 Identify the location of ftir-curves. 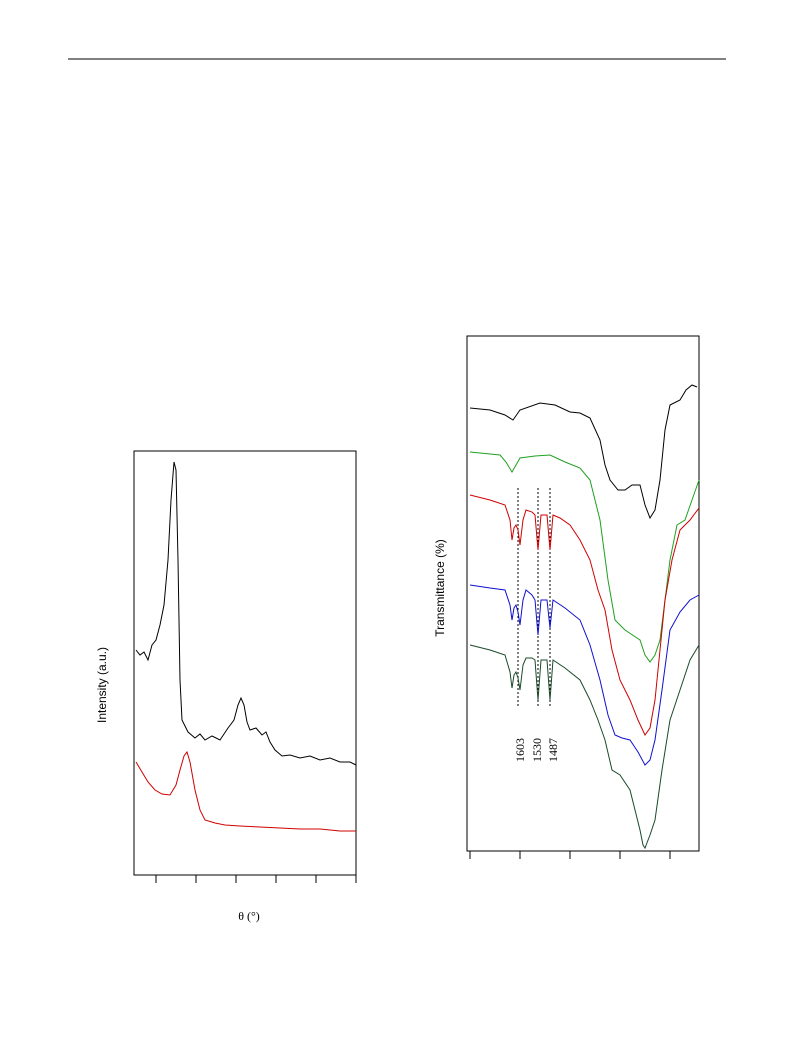
(584, 617).